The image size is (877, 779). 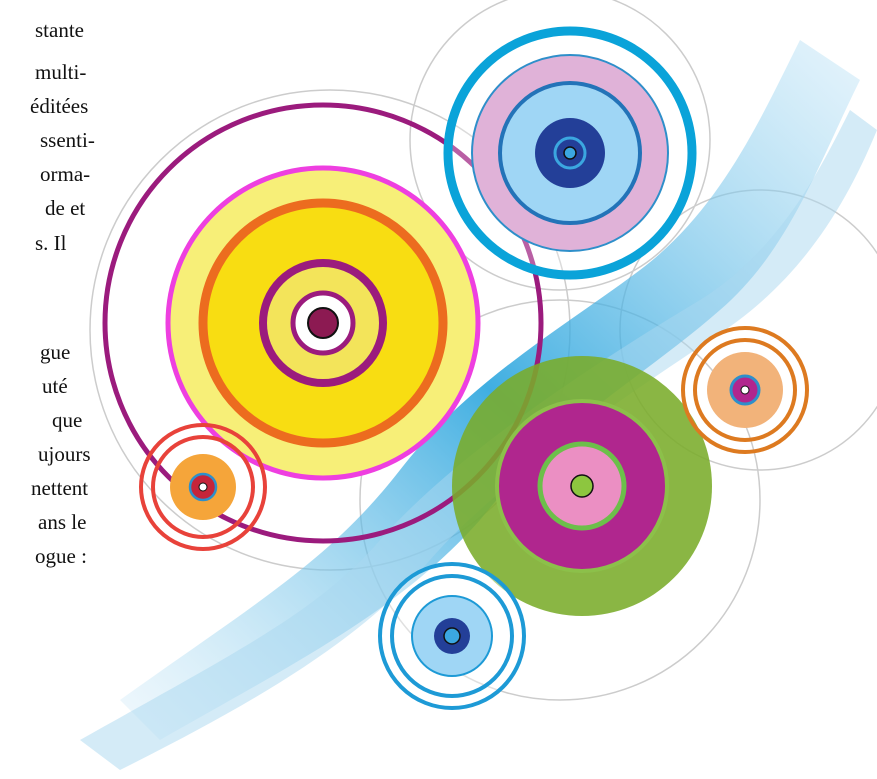 What do you see at coordinates (203, 487) in the screenshot?
I see `red-target` at bounding box center [203, 487].